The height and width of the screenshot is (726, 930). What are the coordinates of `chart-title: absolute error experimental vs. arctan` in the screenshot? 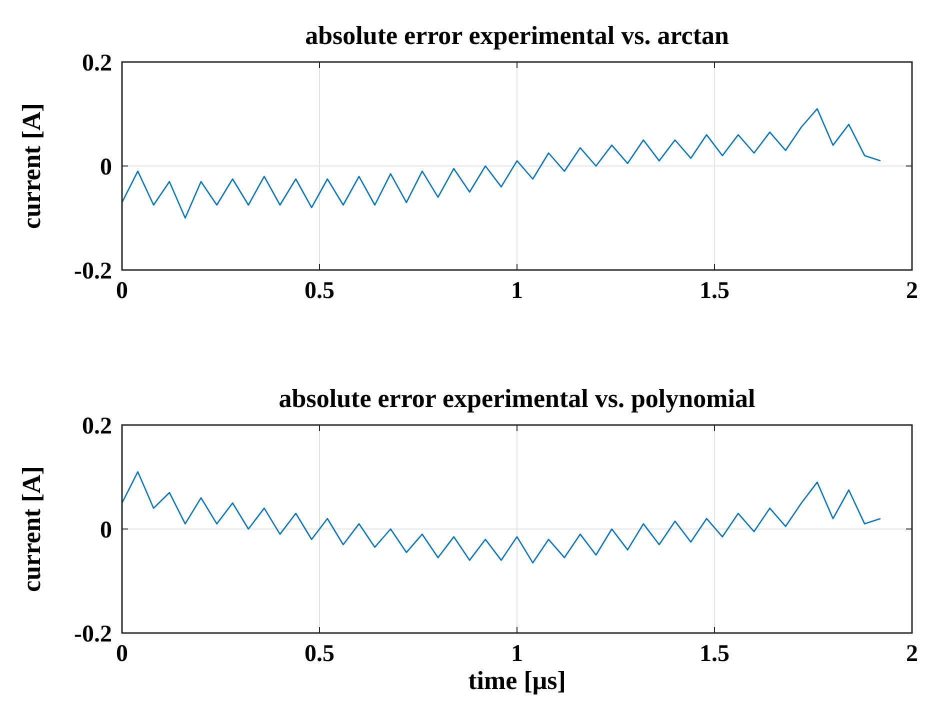 It's located at (517, 35).